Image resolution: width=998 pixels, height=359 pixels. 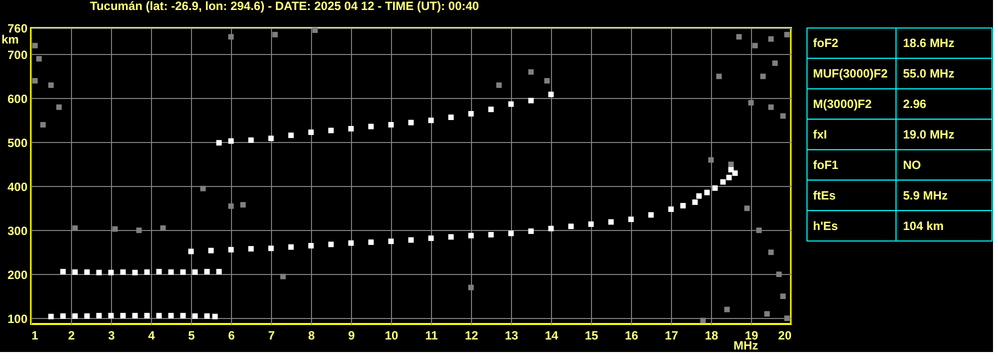 What do you see at coordinates (17, 231) in the screenshot?
I see `y-tick-label: 300` at bounding box center [17, 231].